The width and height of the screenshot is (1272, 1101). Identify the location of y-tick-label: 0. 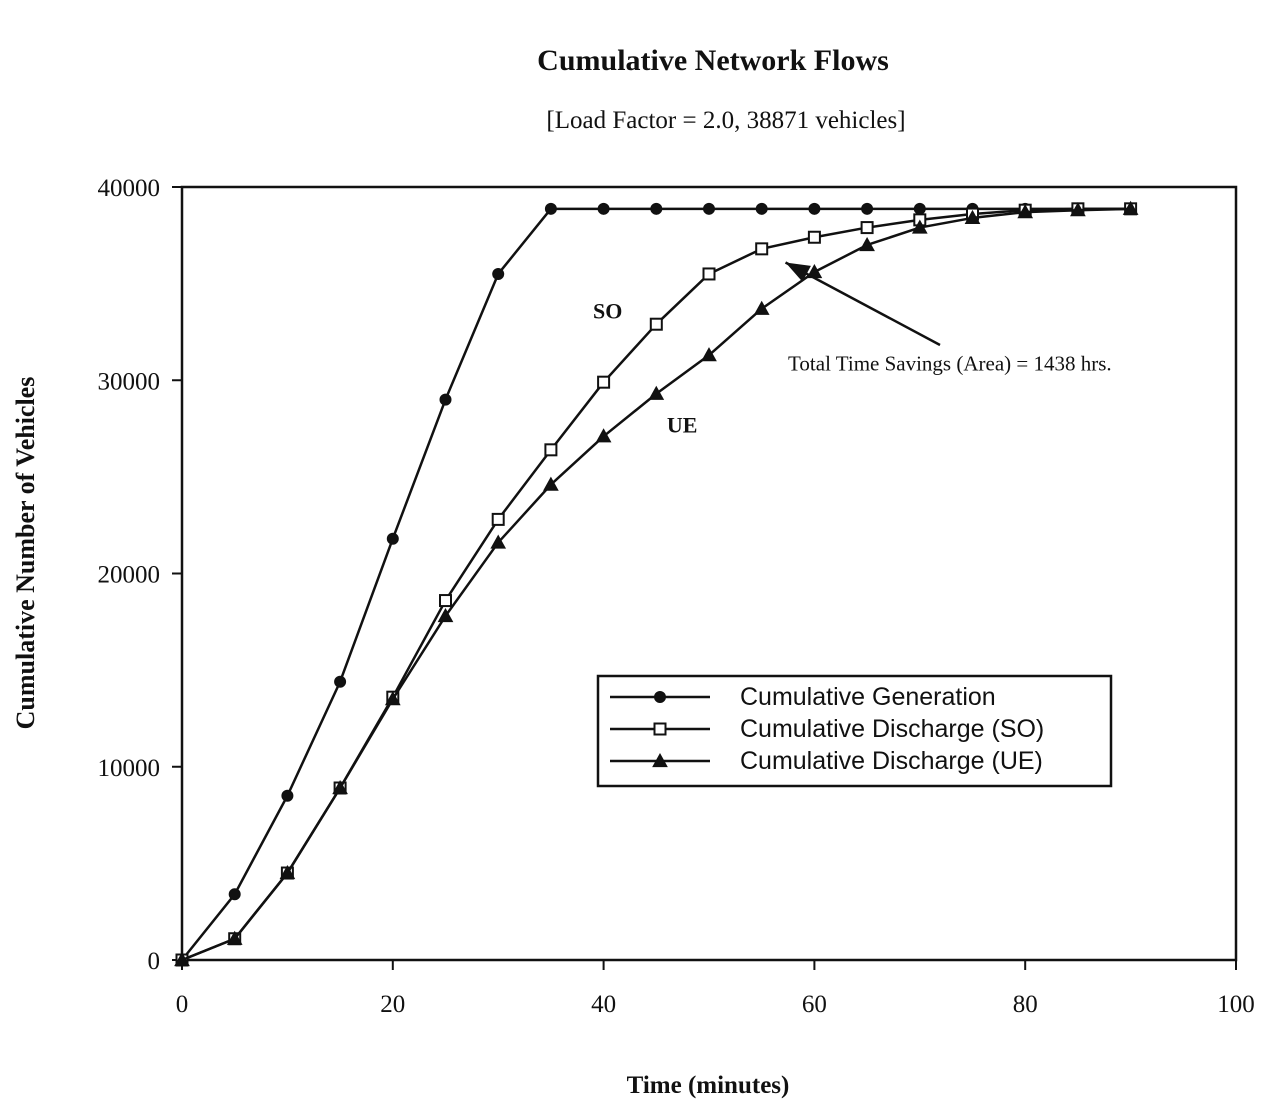
(154, 961).